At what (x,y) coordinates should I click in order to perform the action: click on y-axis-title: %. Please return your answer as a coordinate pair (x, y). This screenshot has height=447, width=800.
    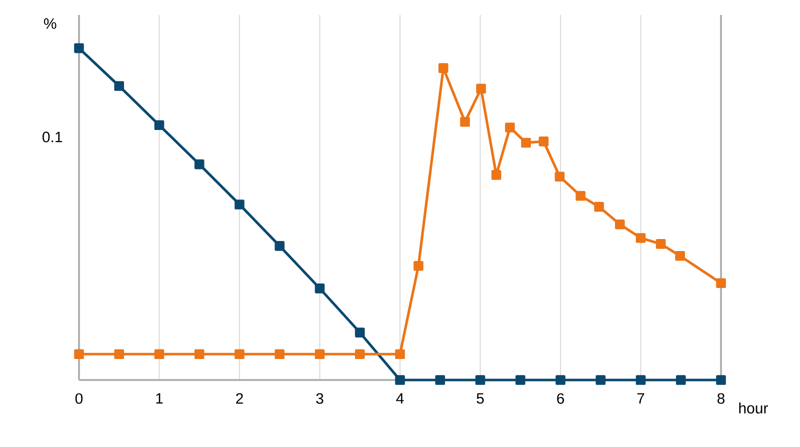
    Looking at the image, I should click on (50, 23).